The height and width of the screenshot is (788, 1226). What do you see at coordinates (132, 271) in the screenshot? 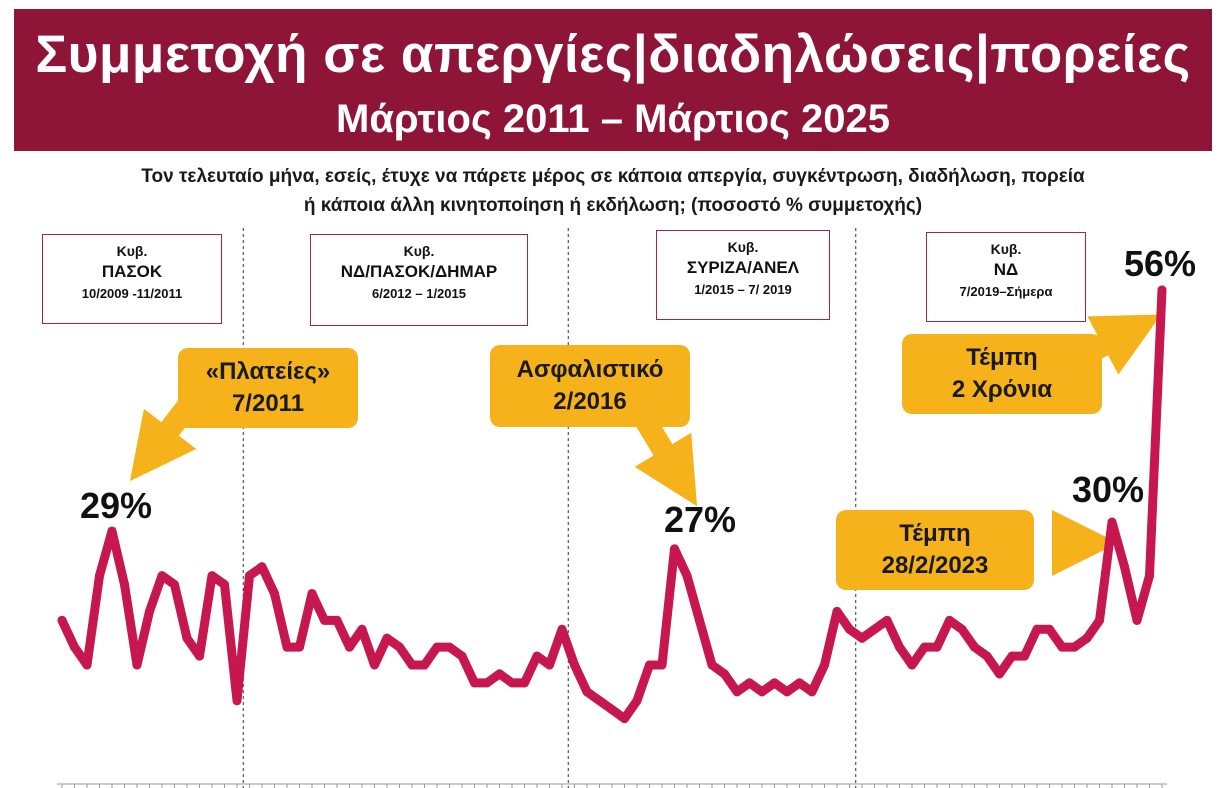
I see `gov-party: ΠΑΣΟΚ` at bounding box center [132, 271].